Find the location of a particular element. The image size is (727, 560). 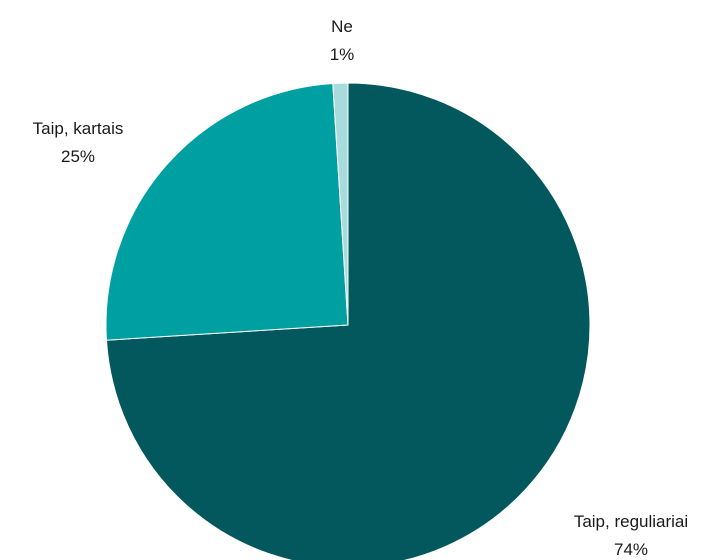

slice-value-taip-reguliariai: 74% is located at coordinates (631, 549).